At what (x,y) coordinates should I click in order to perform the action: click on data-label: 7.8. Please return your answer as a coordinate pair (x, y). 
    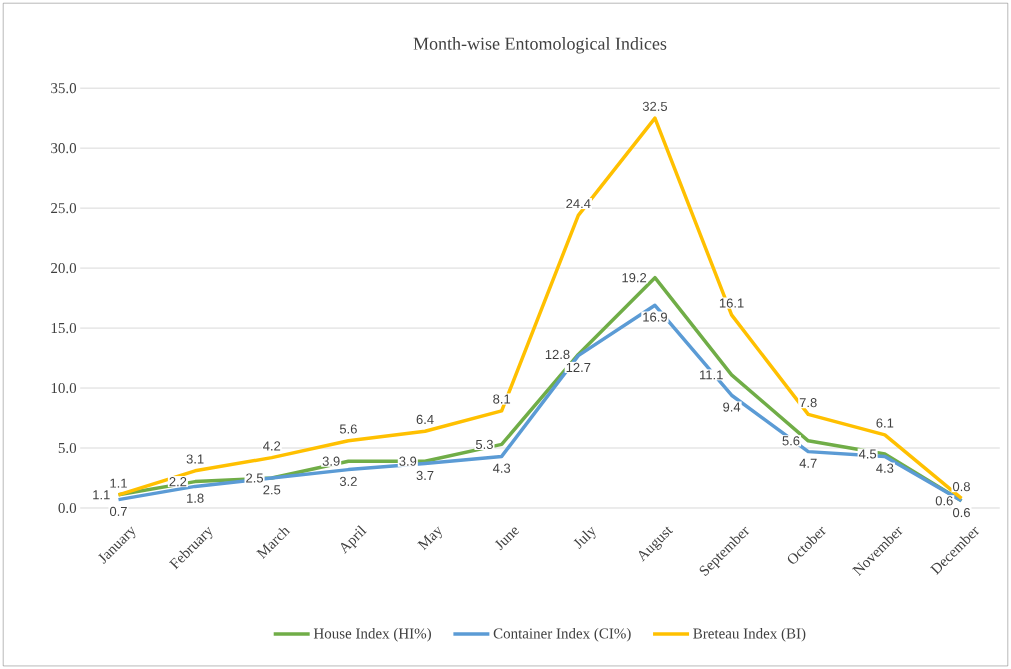
    Looking at the image, I should click on (808, 402).